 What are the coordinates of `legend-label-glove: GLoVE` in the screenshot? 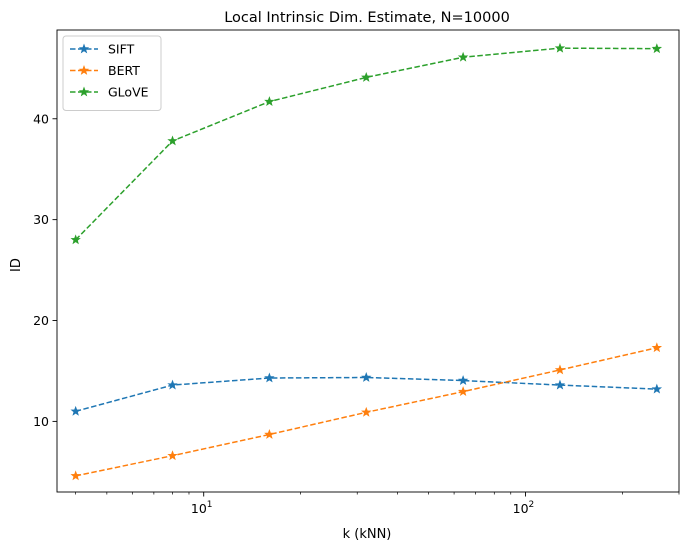 It's located at (128, 92).